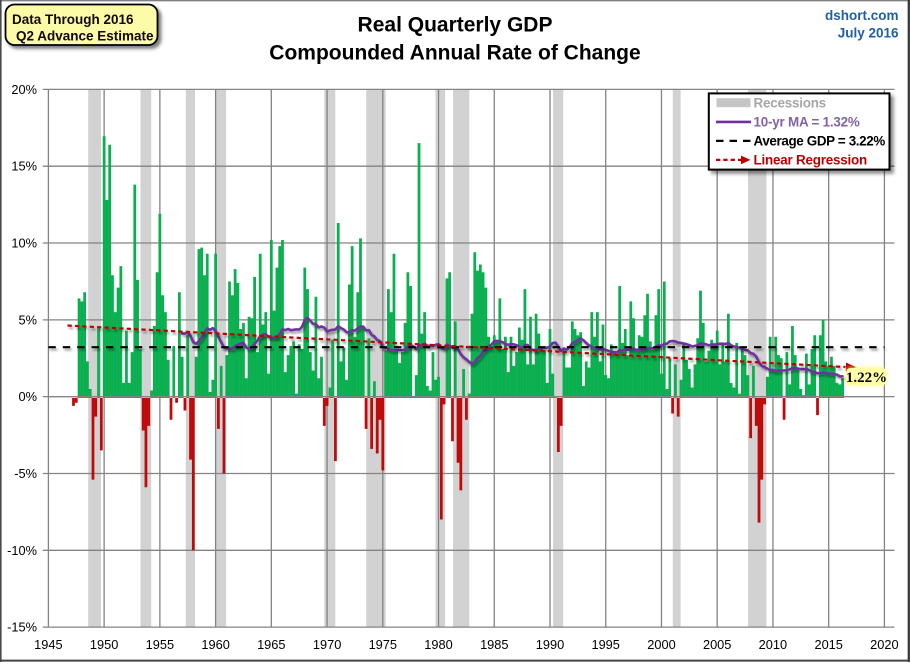 The width and height of the screenshot is (910, 667). What do you see at coordinates (862, 15) in the screenshot?
I see `svg-text: dshort.com` at bounding box center [862, 15].